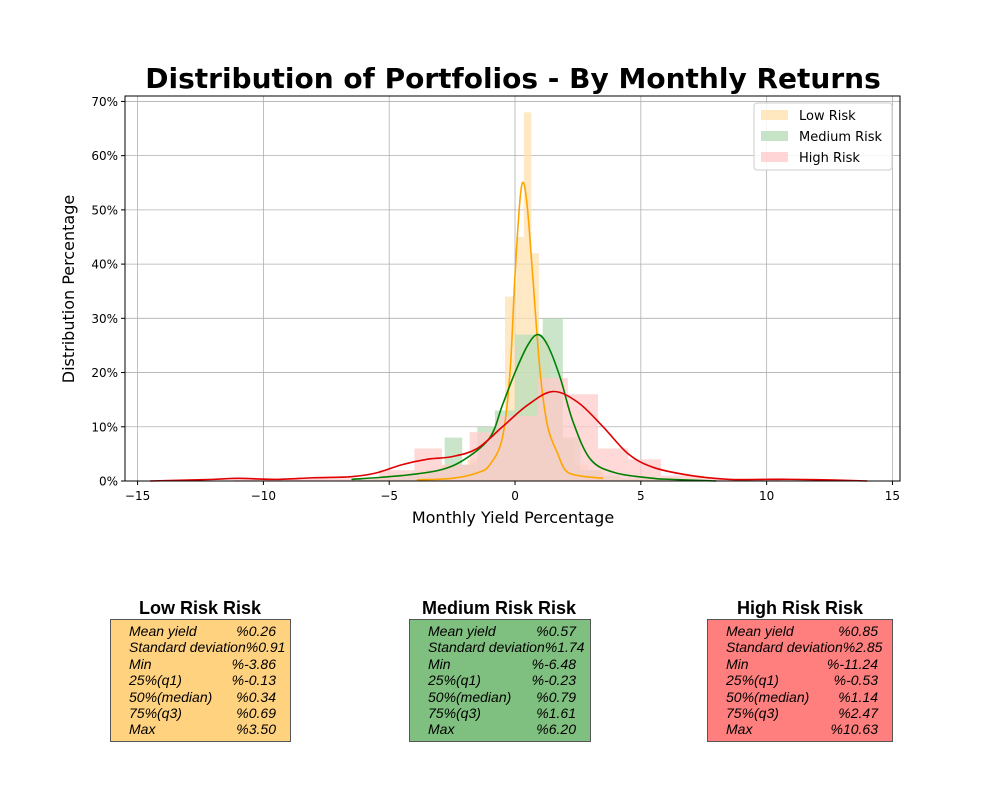  I want to click on stats-value: %1.61, so click(556, 713).